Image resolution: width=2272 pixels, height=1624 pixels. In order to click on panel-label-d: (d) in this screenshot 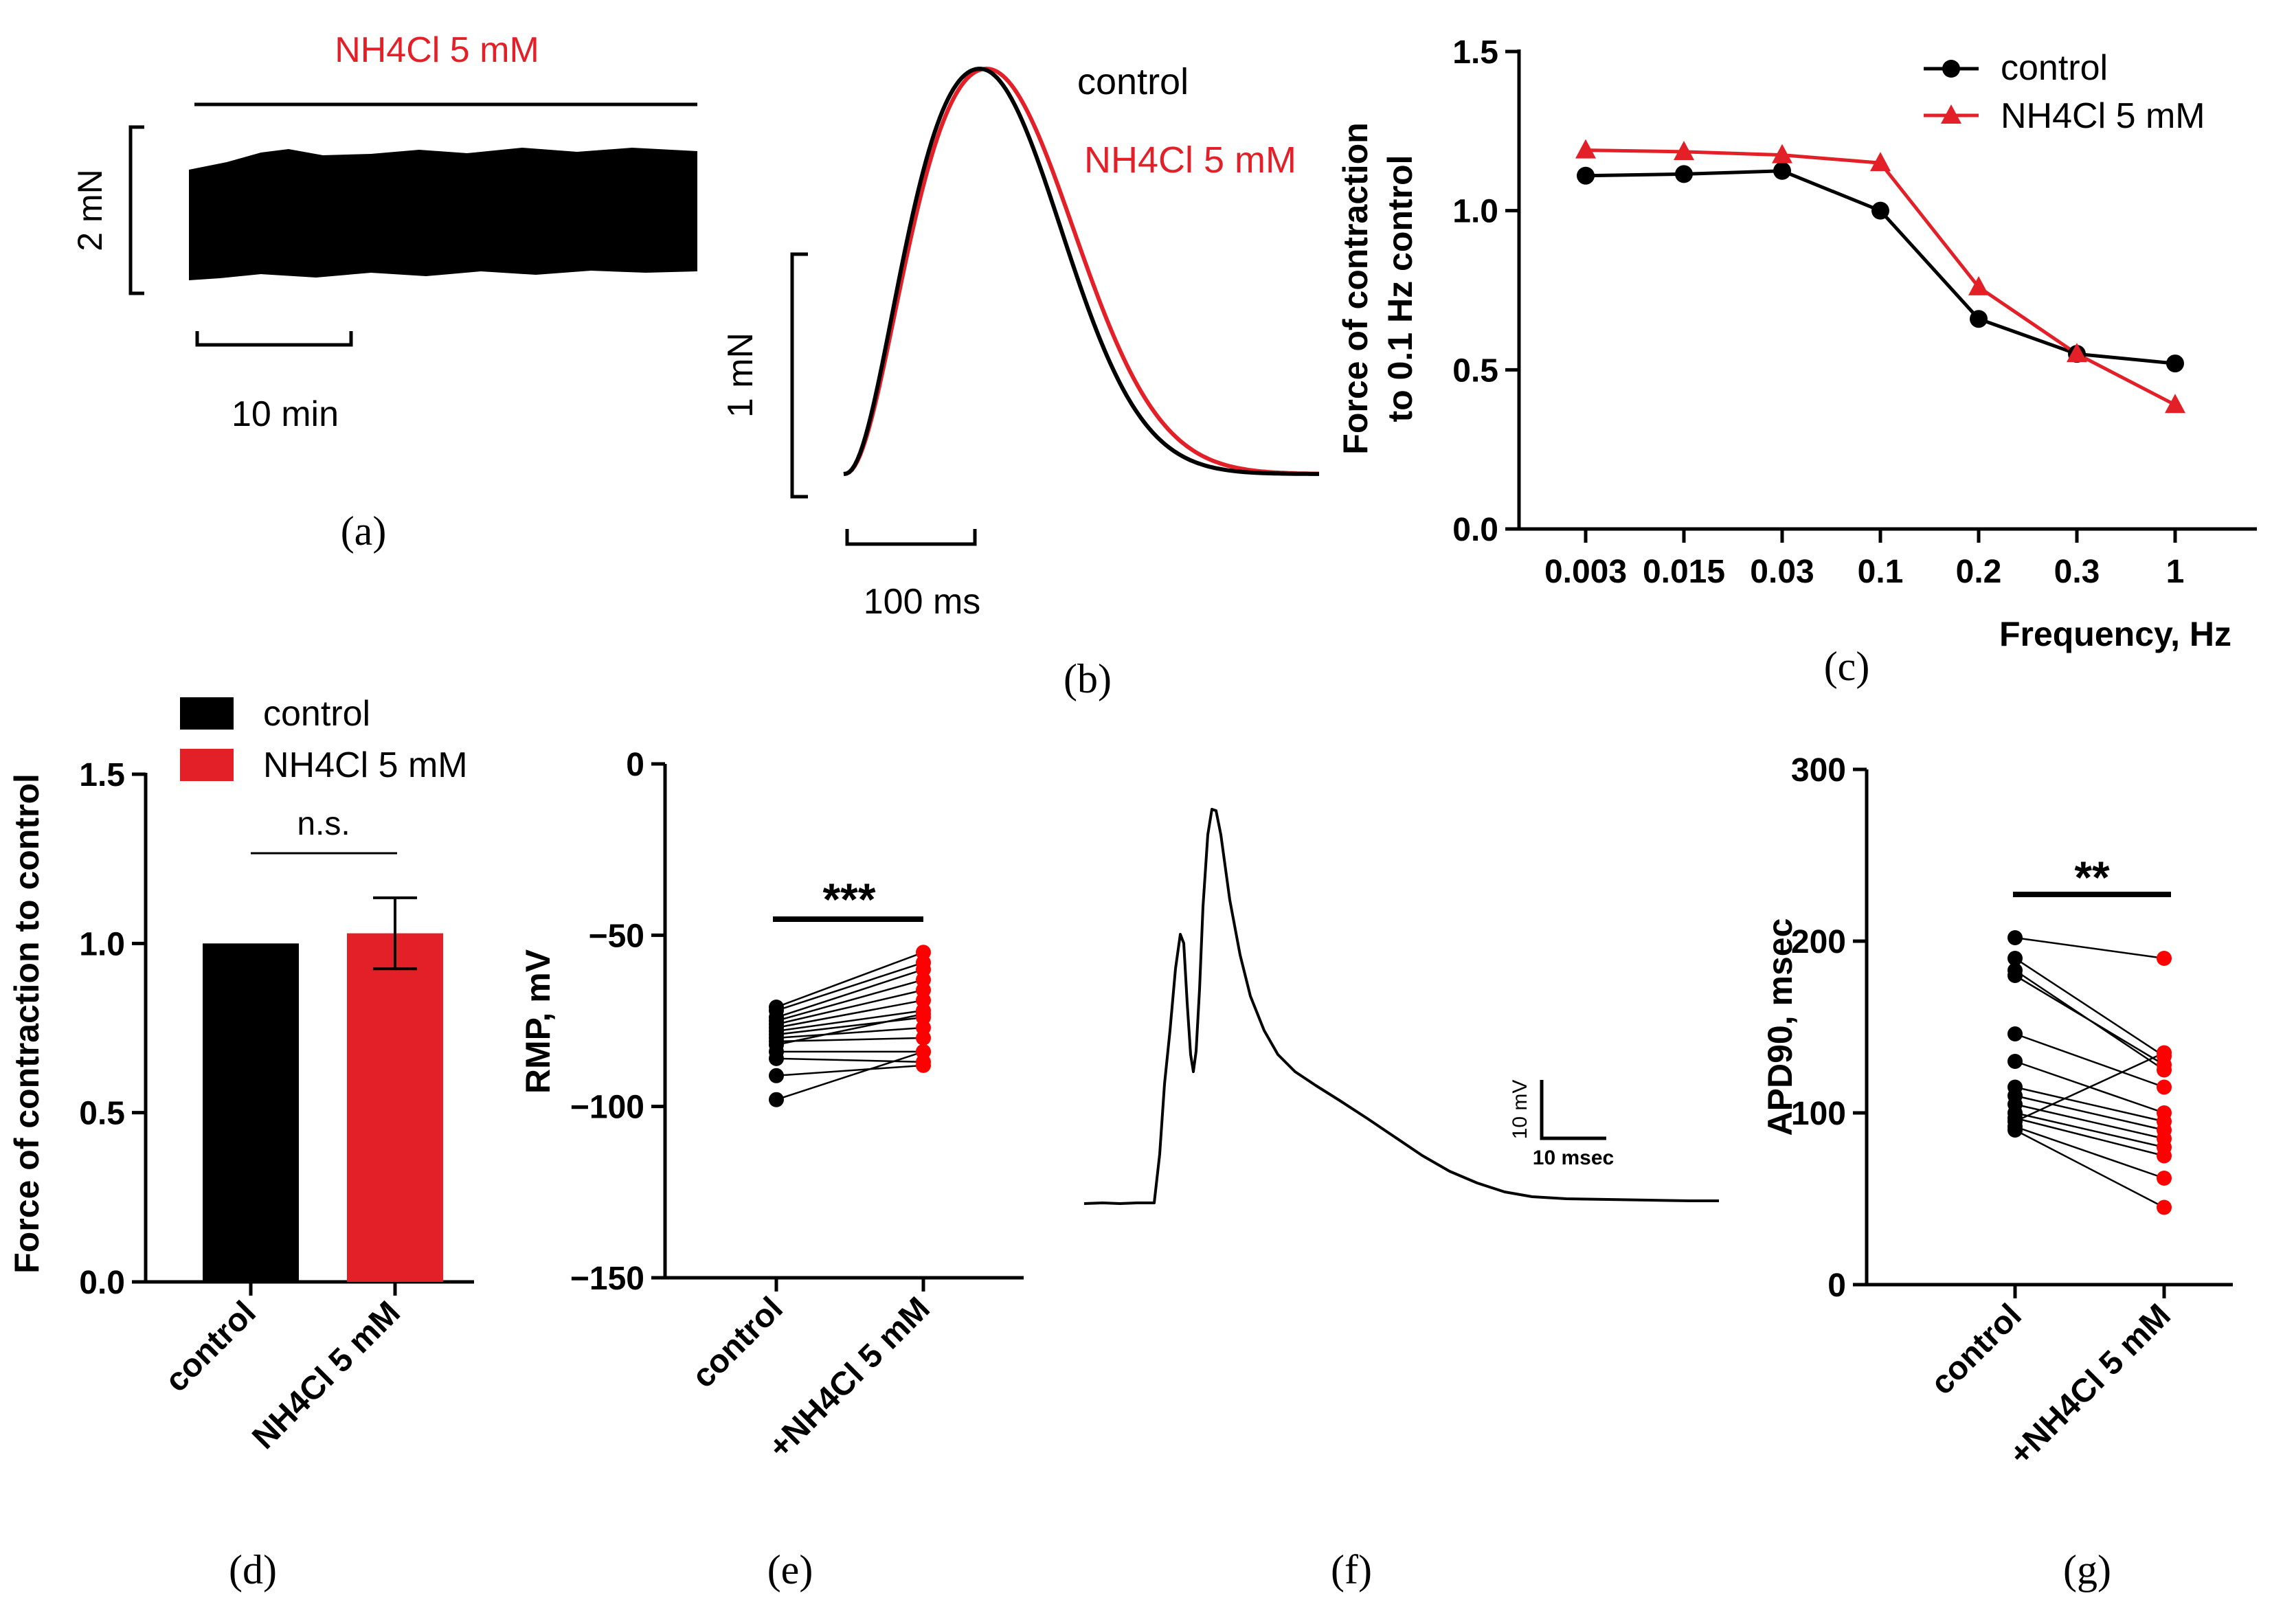, I will do `click(253, 1569)`.